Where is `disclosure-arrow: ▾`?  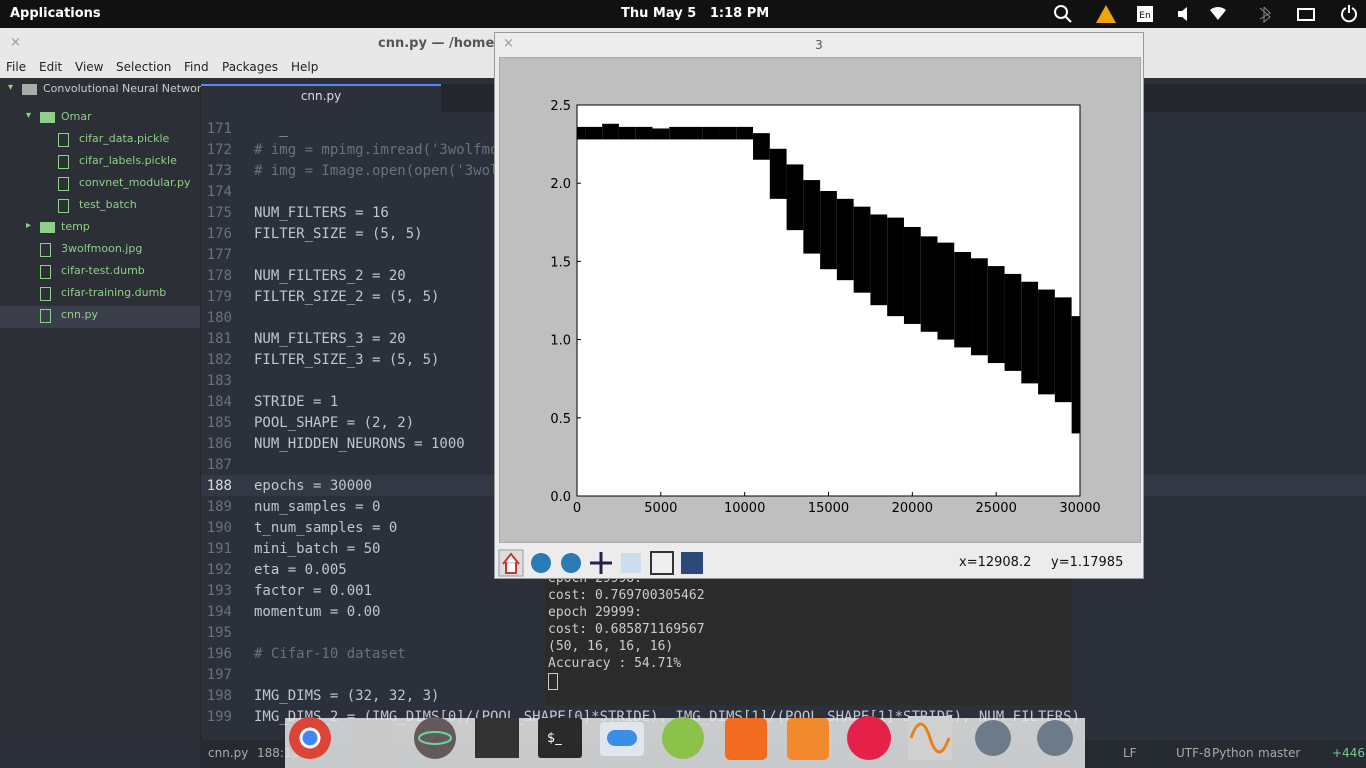 disclosure-arrow: ▾ is located at coordinates (29, 115).